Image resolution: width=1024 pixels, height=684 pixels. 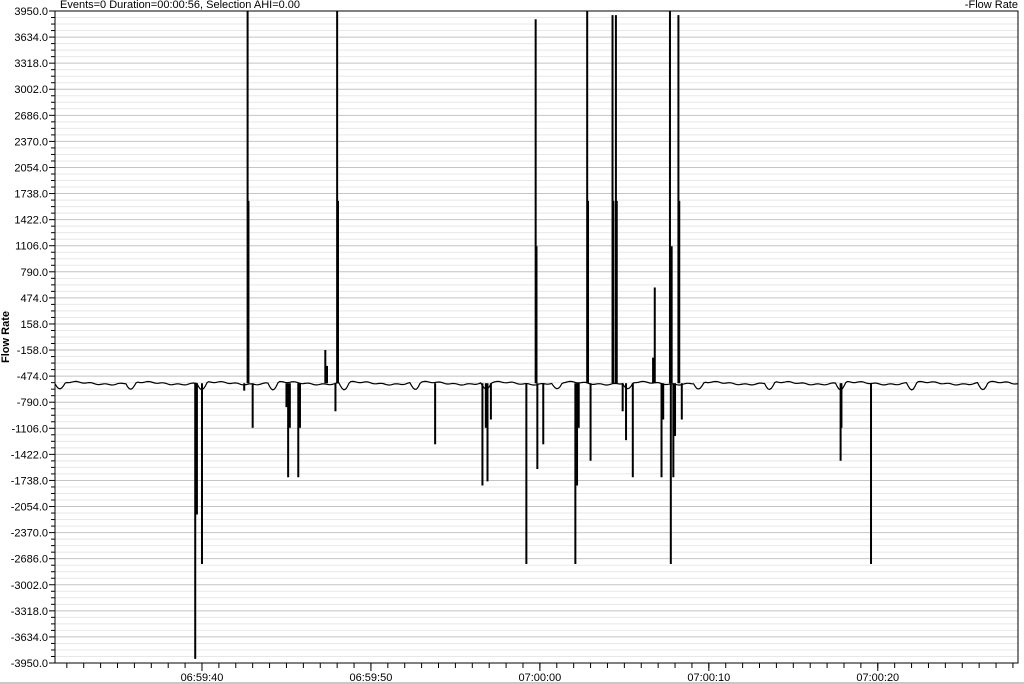 What do you see at coordinates (31, 64) in the screenshot?
I see `y-tick-label: 3318.0` at bounding box center [31, 64].